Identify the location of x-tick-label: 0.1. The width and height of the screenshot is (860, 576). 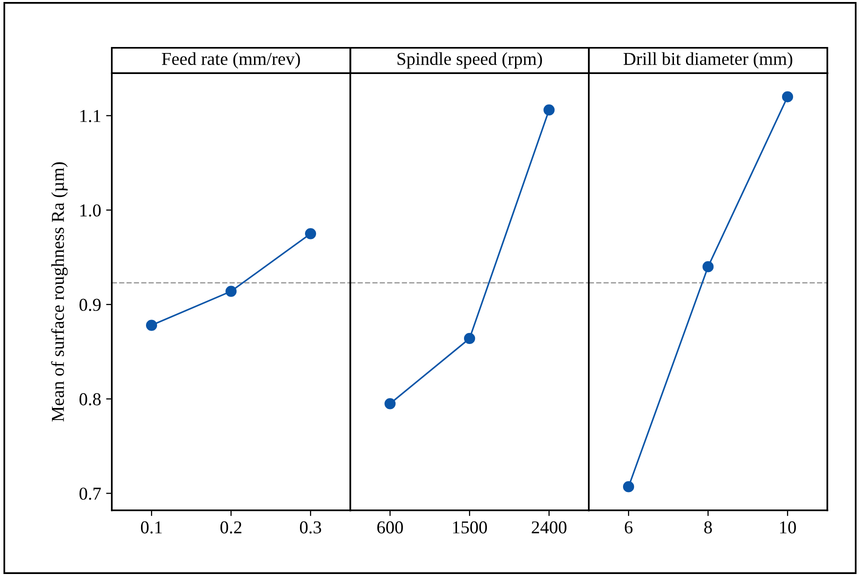
(151, 527).